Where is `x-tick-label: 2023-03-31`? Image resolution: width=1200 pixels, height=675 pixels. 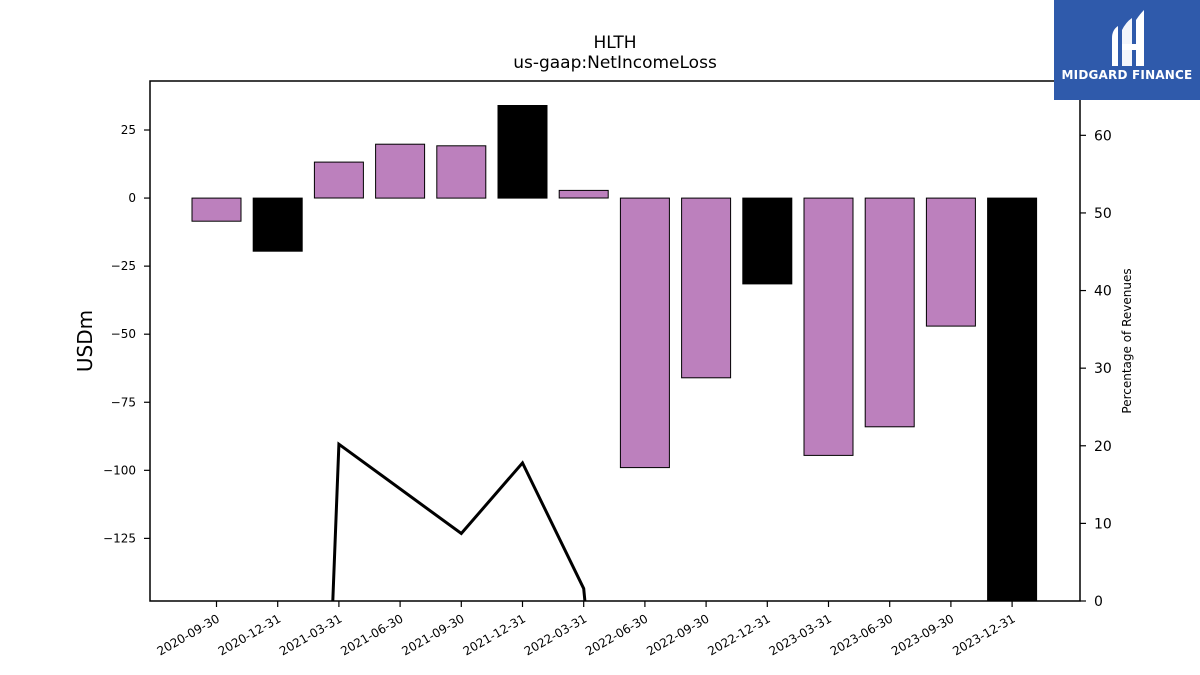 x-tick-label: 2023-03-31 is located at coordinates (800, 634).